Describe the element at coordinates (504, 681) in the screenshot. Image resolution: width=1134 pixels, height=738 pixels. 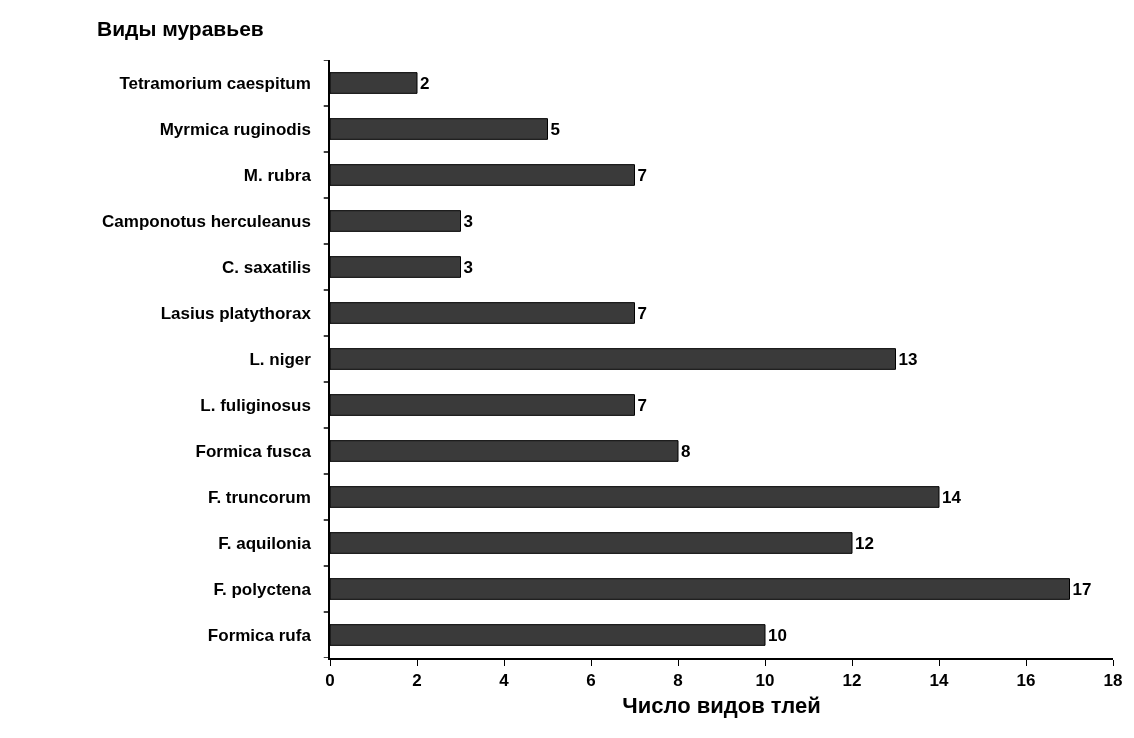
I see `x-tick-label: 4` at that location.